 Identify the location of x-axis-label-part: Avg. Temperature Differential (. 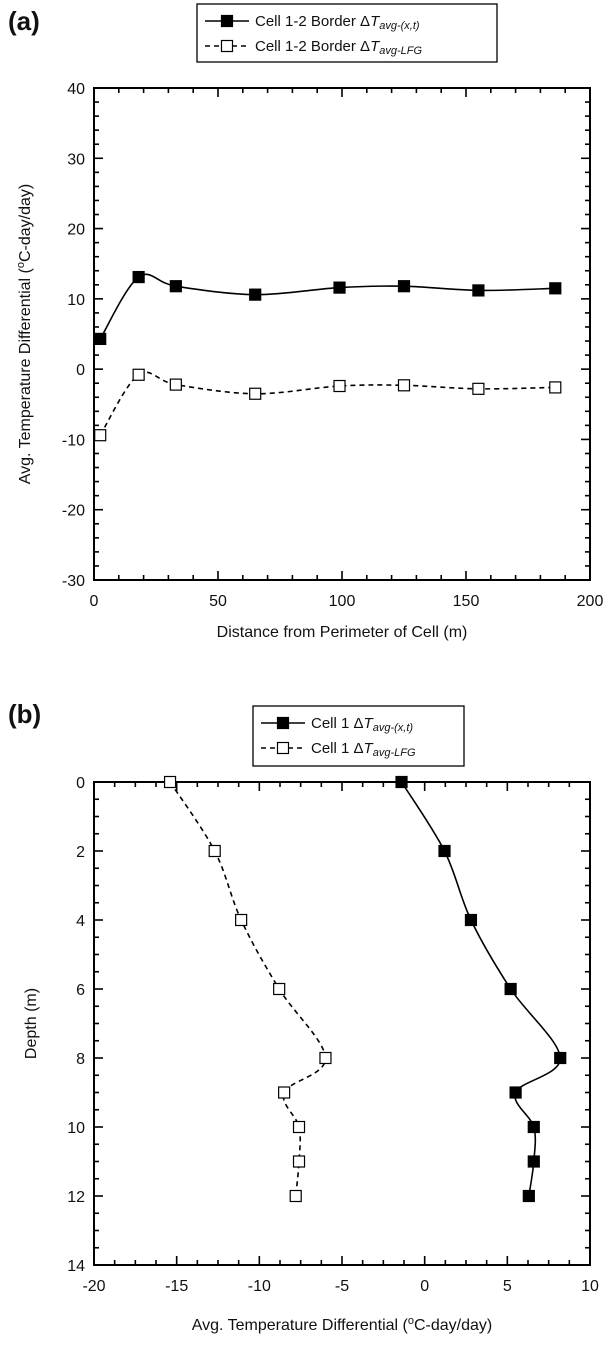
(300, 1325).